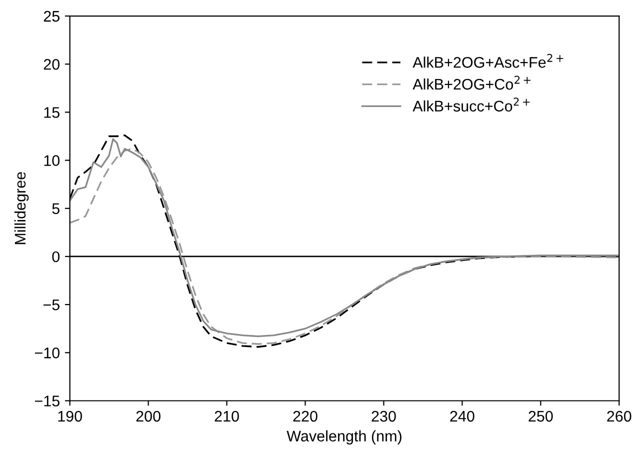  What do you see at coordinates (47, 353) in the screenshot?
I see `y-tick-label: −10` at bounding box center [47, 353].